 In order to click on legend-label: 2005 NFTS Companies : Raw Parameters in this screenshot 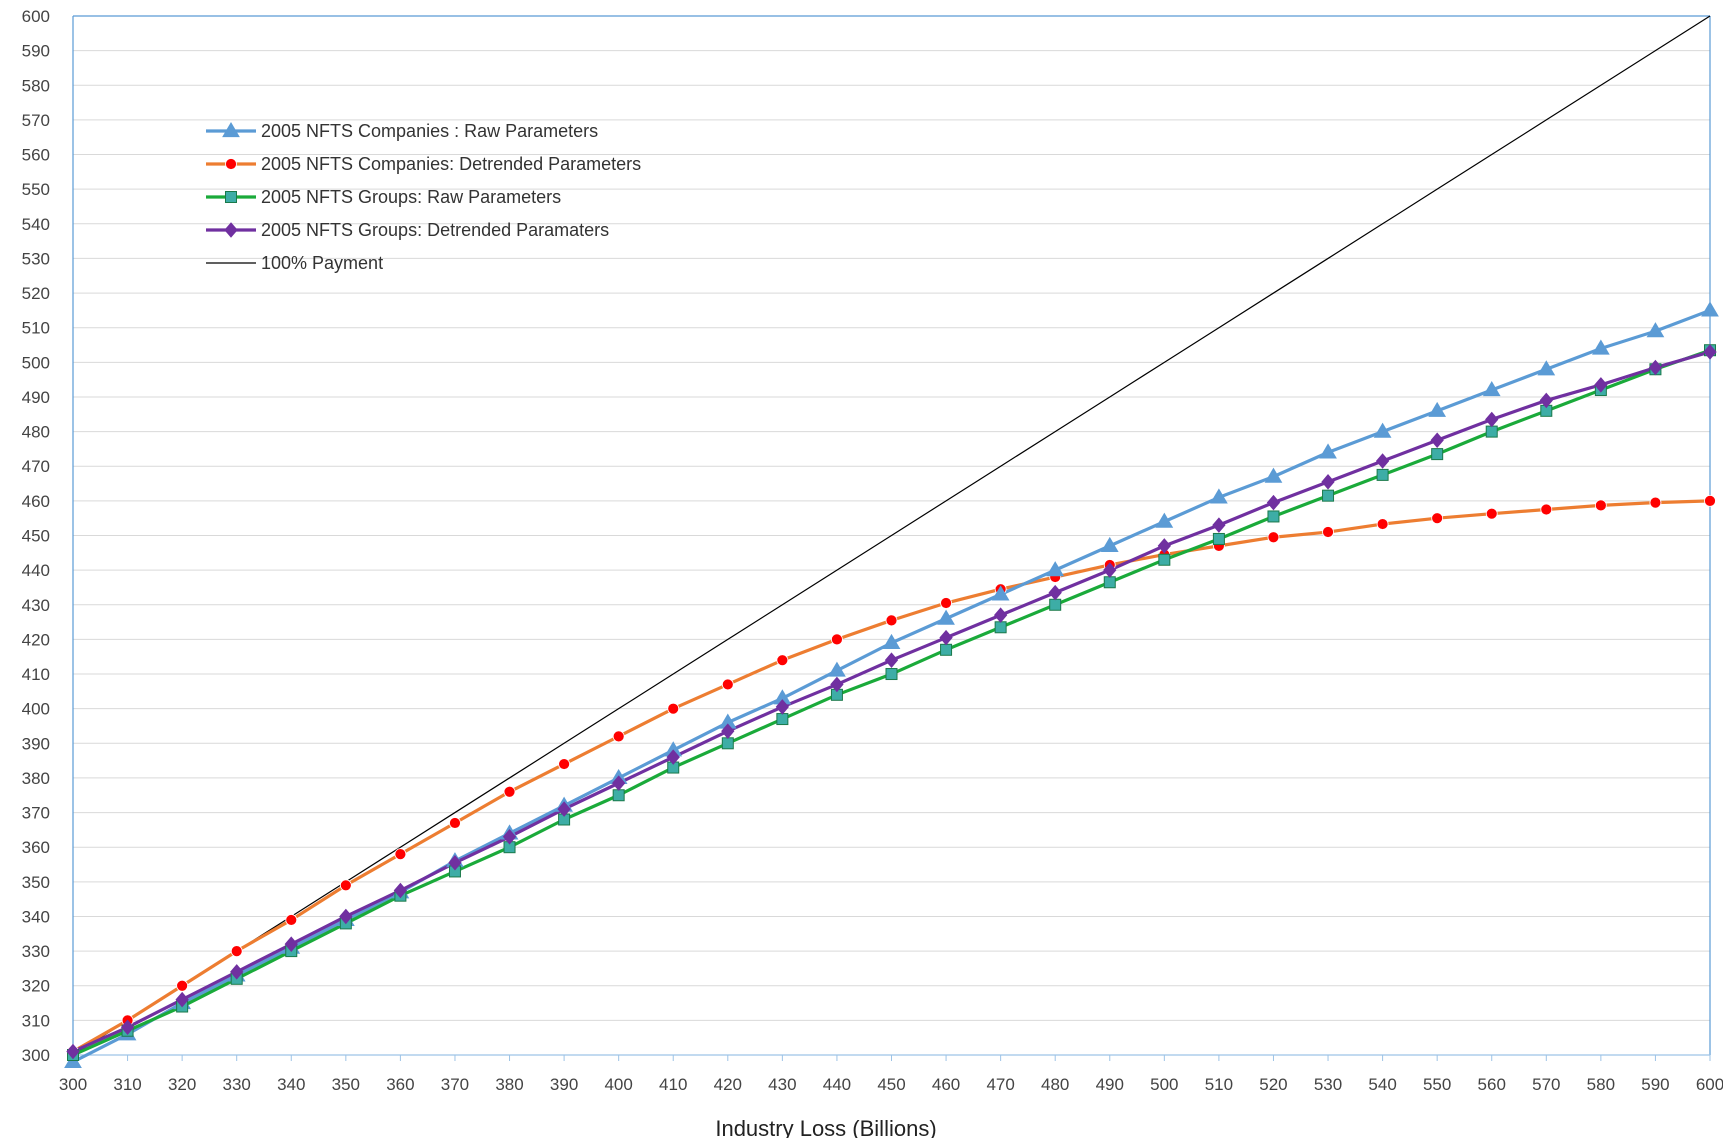, I will do `click(429, 131)`.